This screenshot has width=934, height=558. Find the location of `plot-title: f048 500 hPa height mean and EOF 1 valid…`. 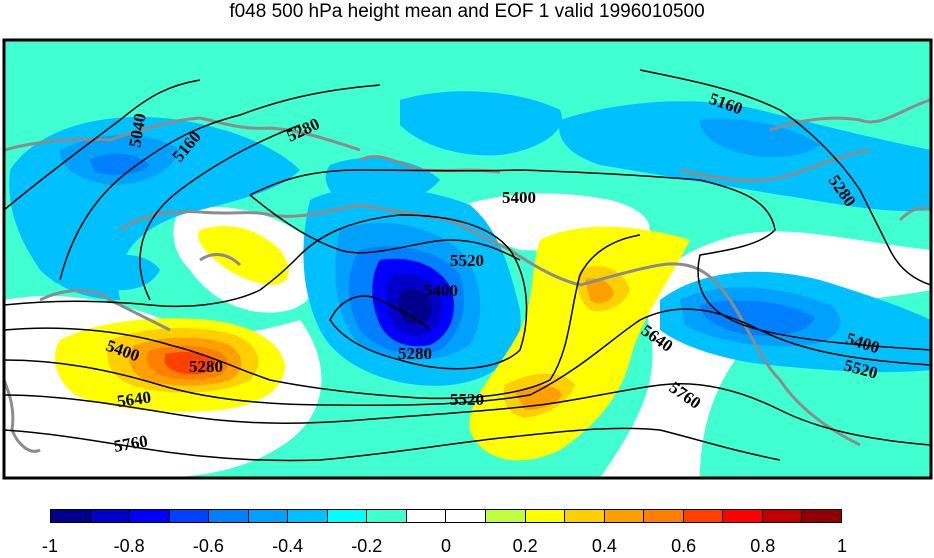

plot-title: f048 500 hPa height mean and EOF 1 valid… is located at coordinates (467, 11).